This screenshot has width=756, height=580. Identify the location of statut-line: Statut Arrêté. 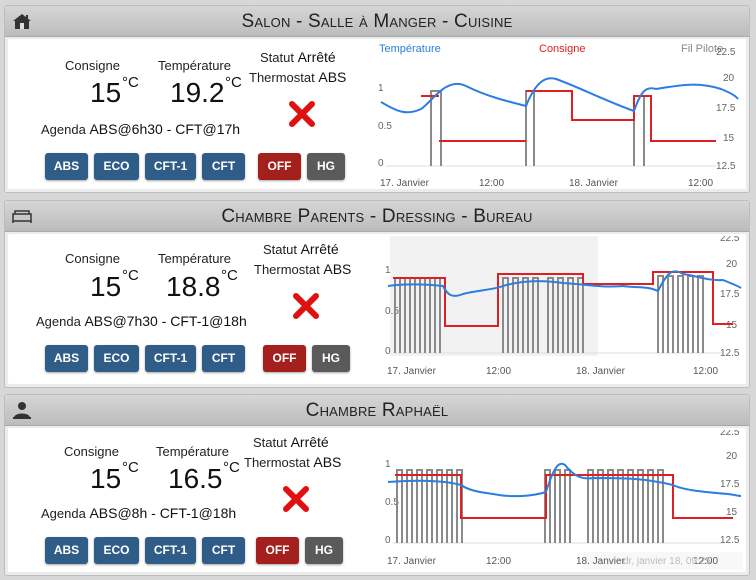
(291, 442).